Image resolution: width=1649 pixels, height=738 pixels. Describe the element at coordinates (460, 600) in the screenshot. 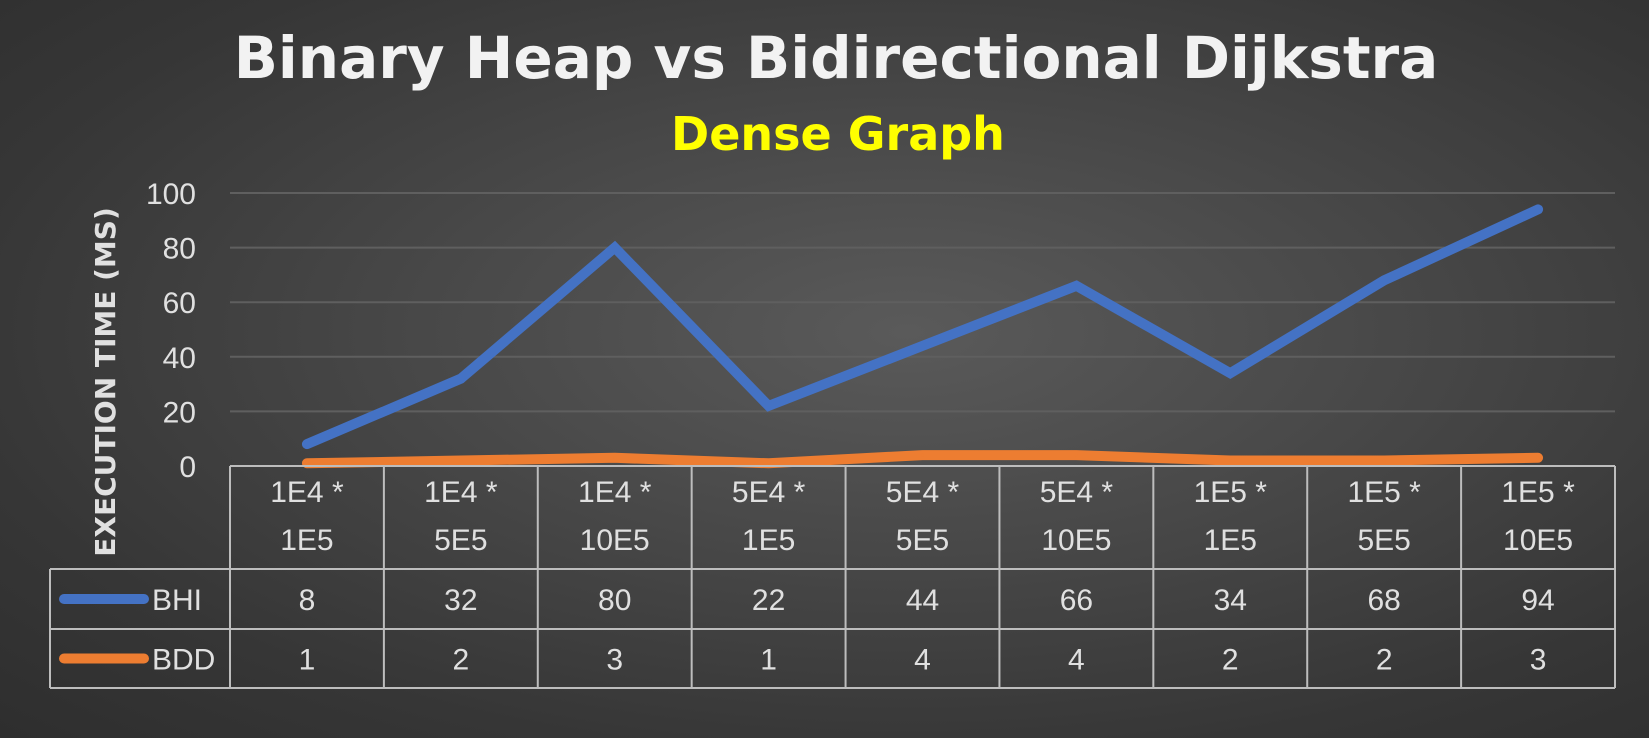

I see `data-table-value: 32` at that location.